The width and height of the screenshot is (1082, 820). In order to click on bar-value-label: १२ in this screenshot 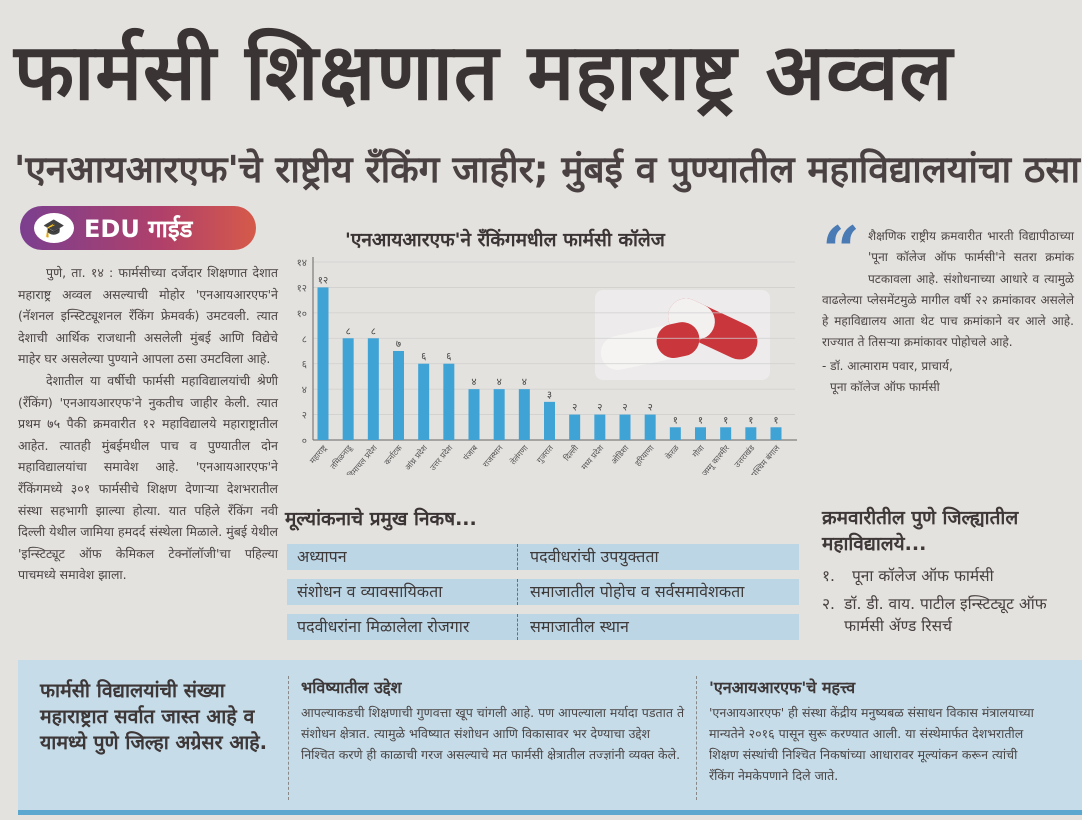, I will do `click(323, 280)`.